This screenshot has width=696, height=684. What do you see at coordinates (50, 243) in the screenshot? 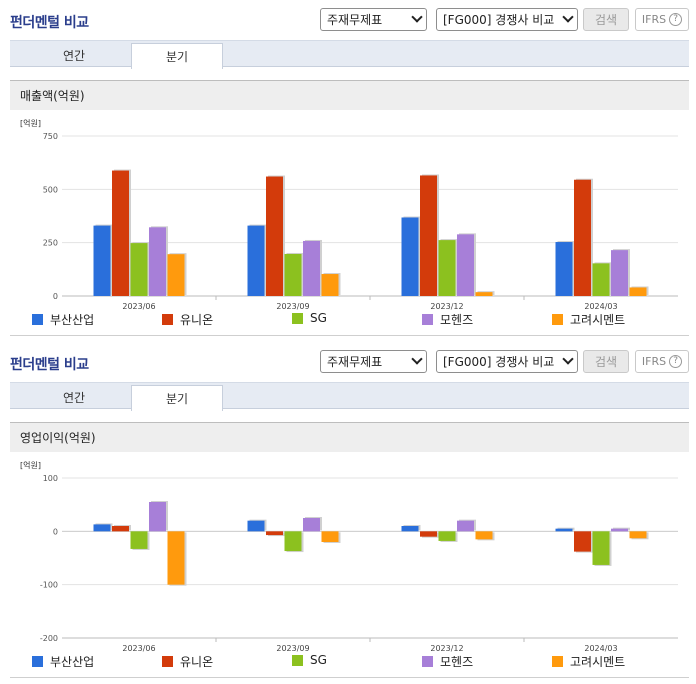
I see `y-tick-label: 250` at bounding box center [50, 243].